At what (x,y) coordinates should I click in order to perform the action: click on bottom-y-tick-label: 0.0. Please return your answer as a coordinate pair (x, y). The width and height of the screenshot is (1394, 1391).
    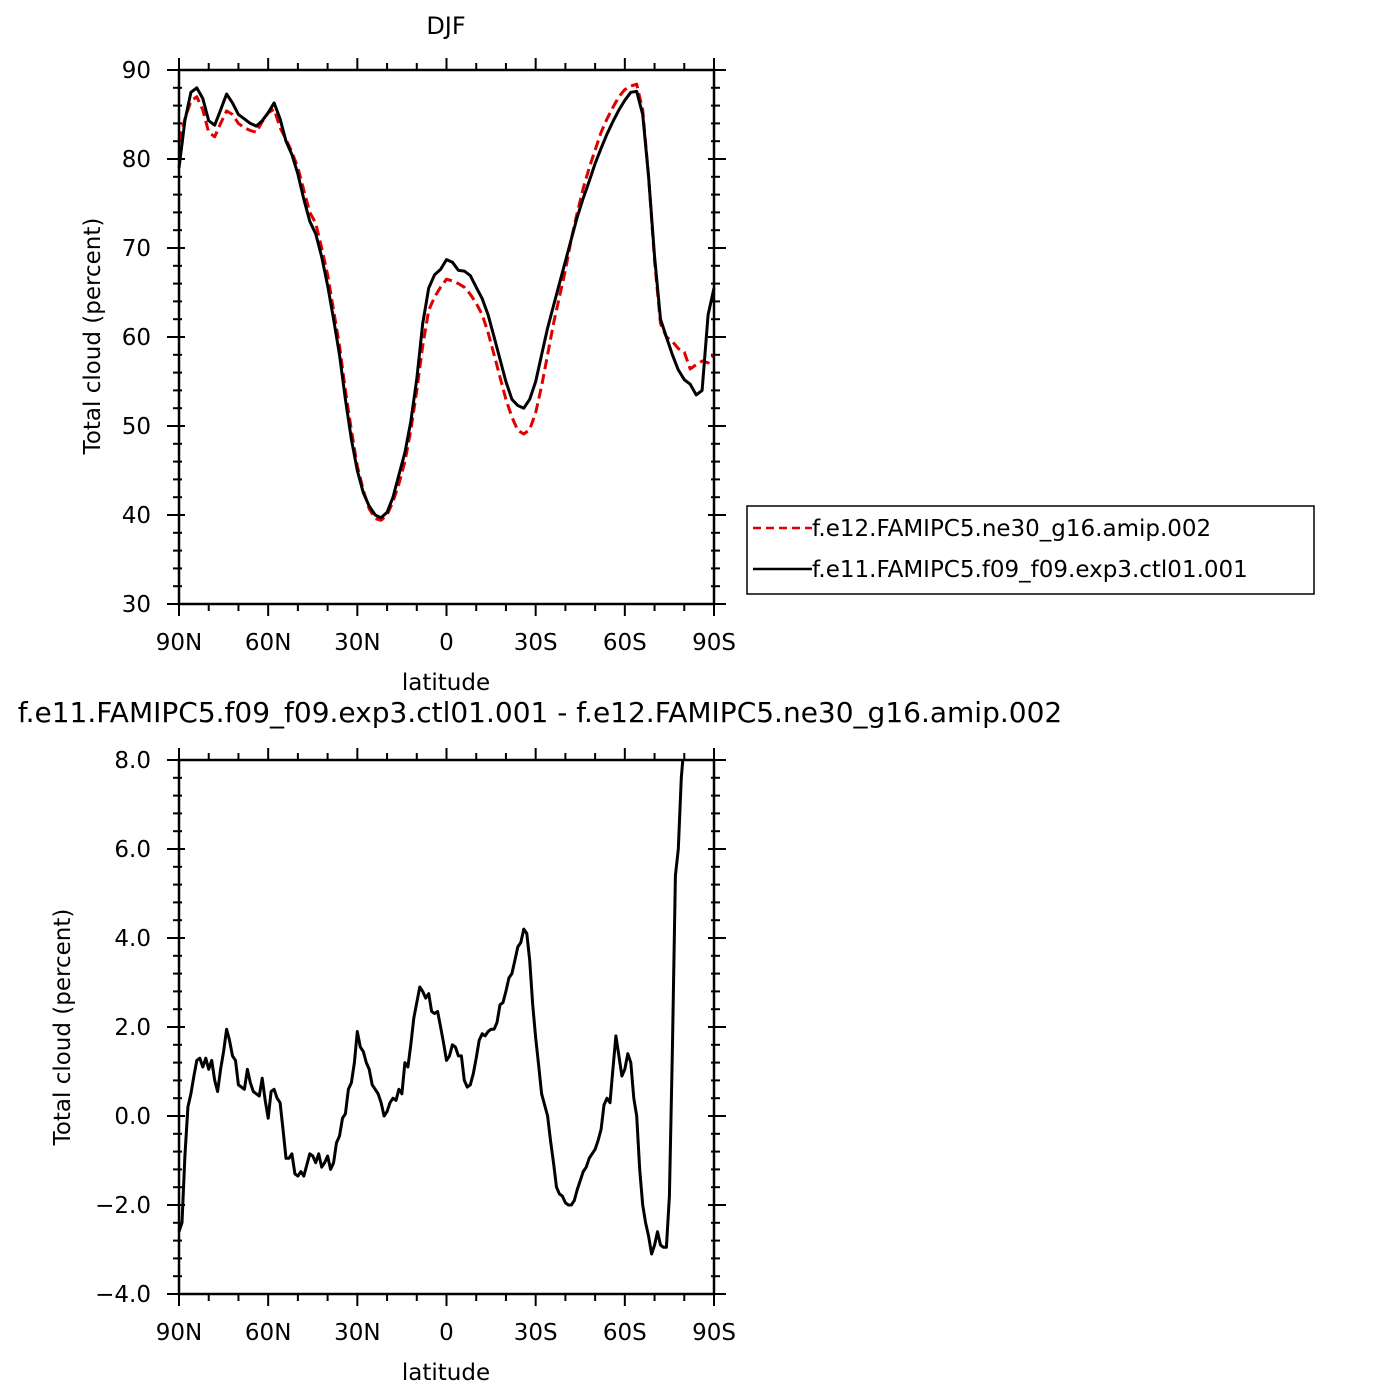
    Looking at the image, I should click on (132, 1117).